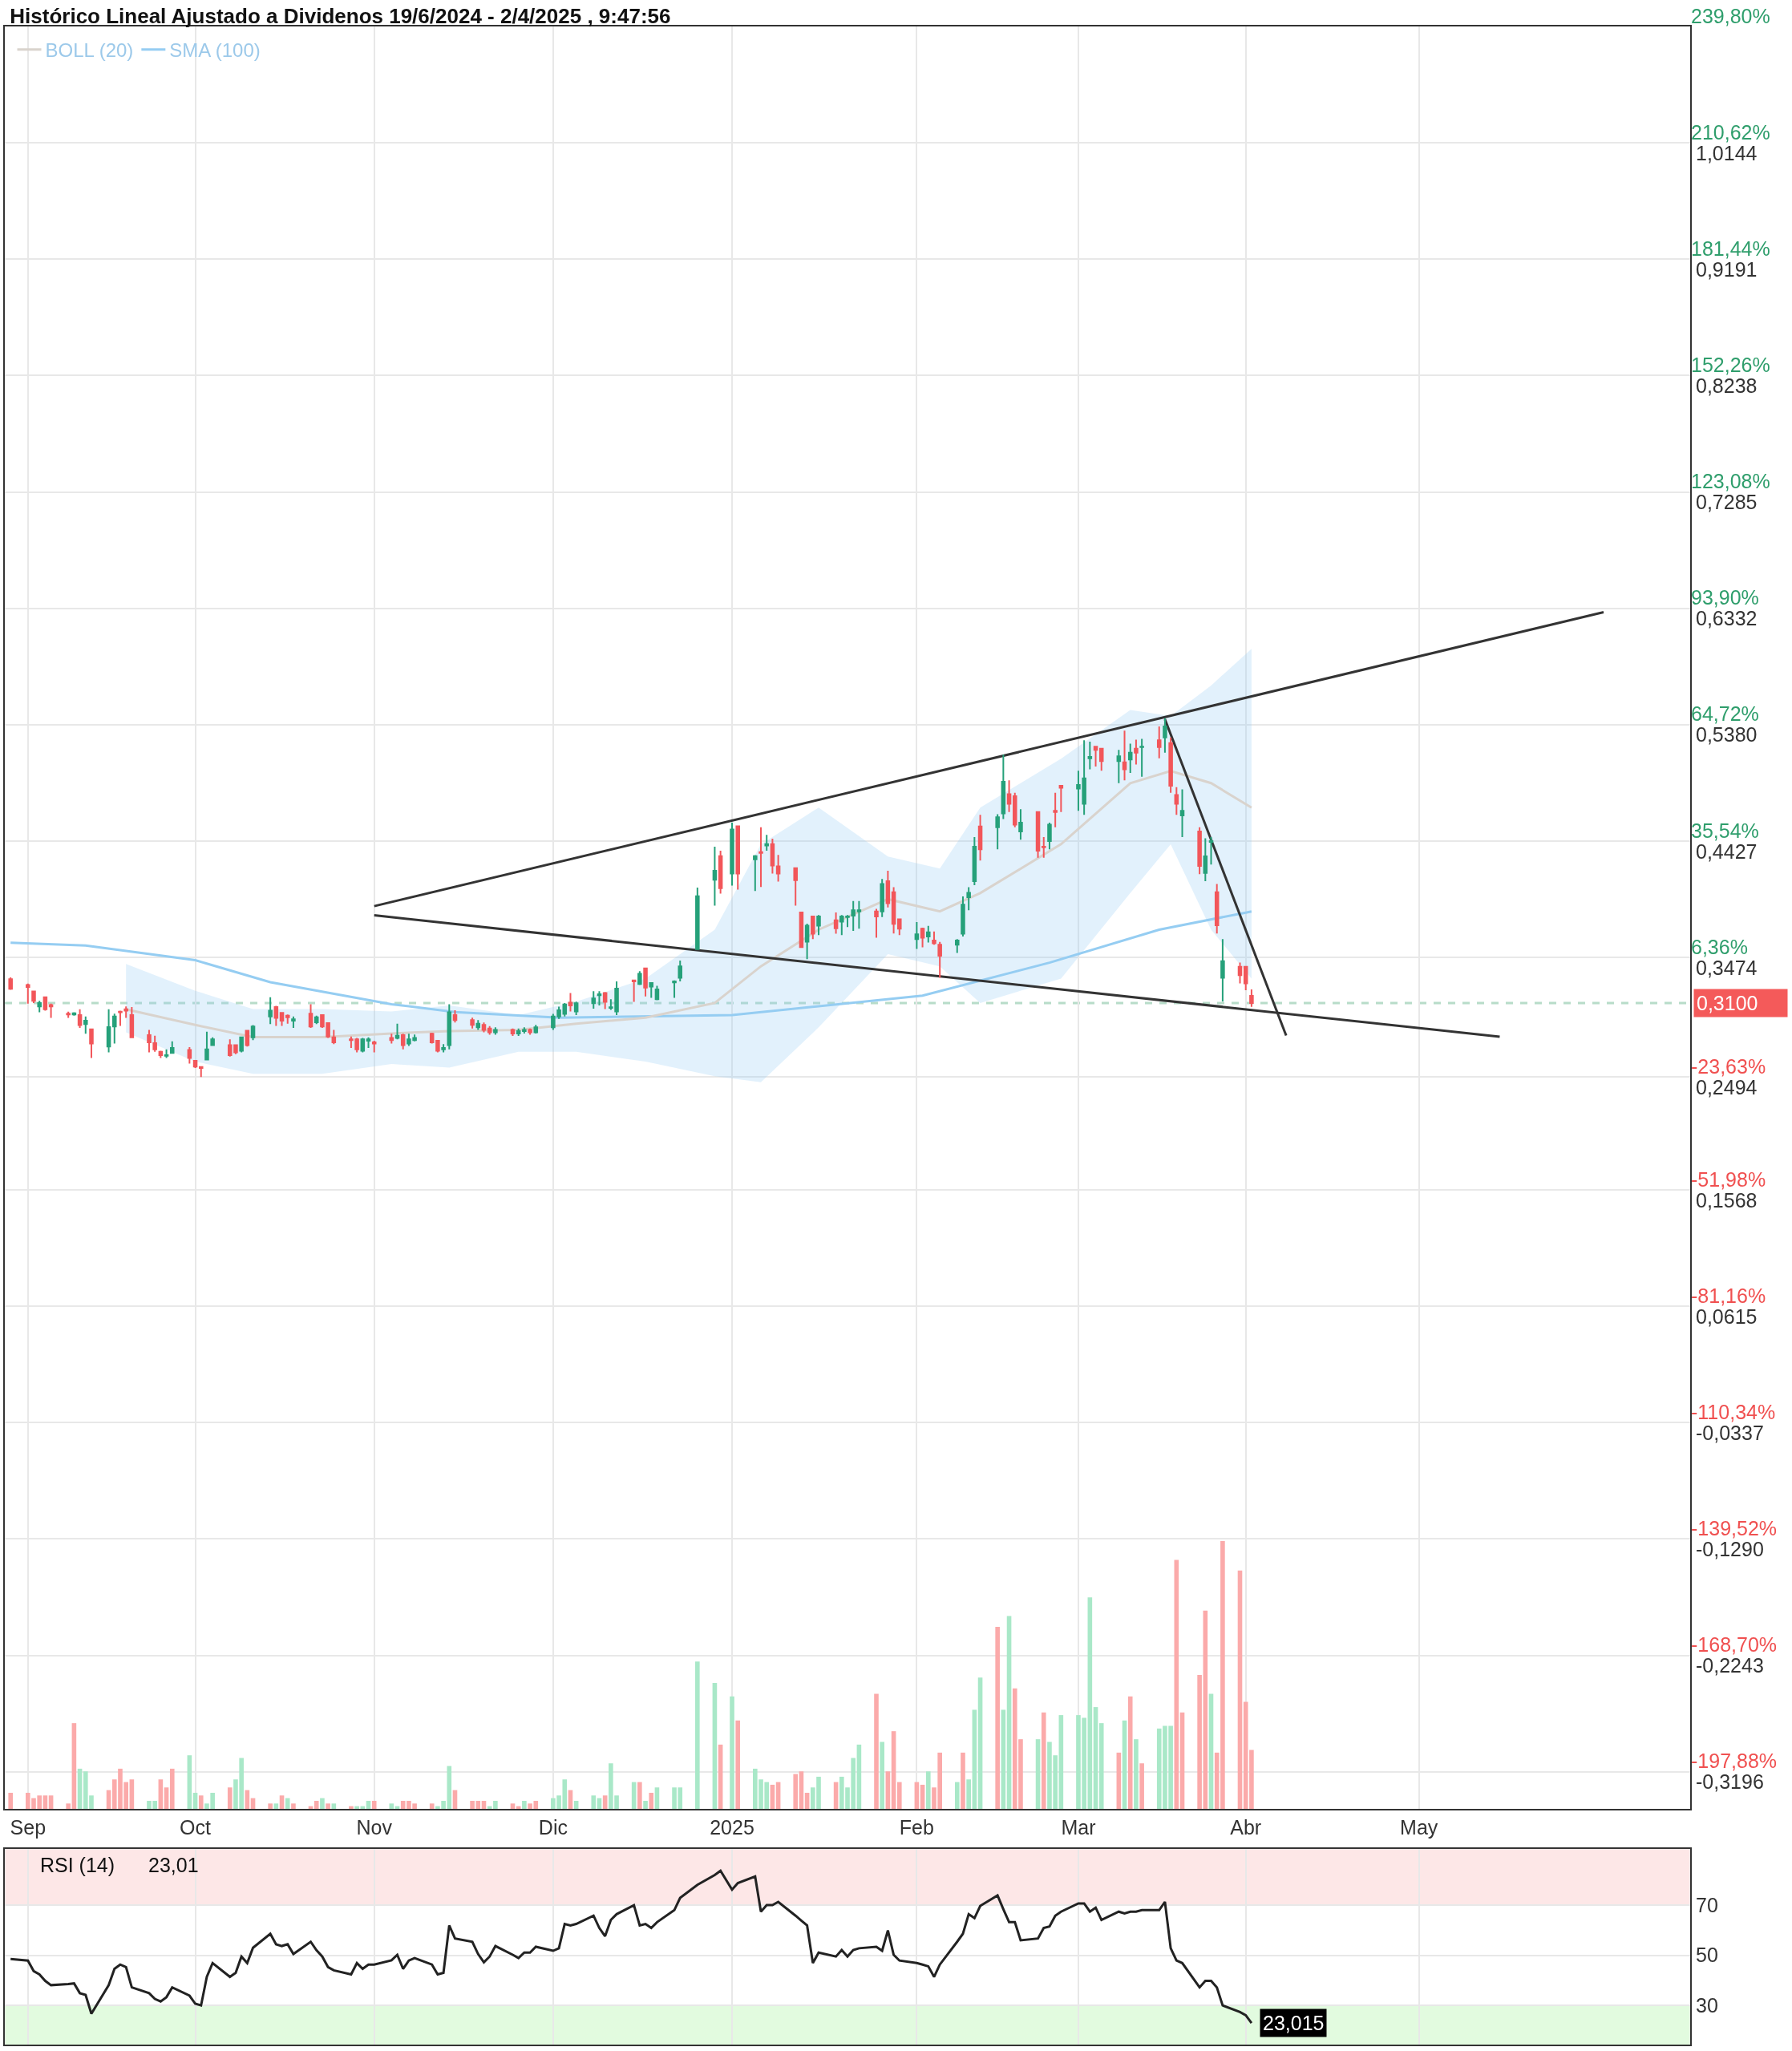 This screenshot has height=2051, width=1792. Describe the element at coordinates (1078, 1827) in the screenshot. I see `x-tick-label: Mar` at that location.